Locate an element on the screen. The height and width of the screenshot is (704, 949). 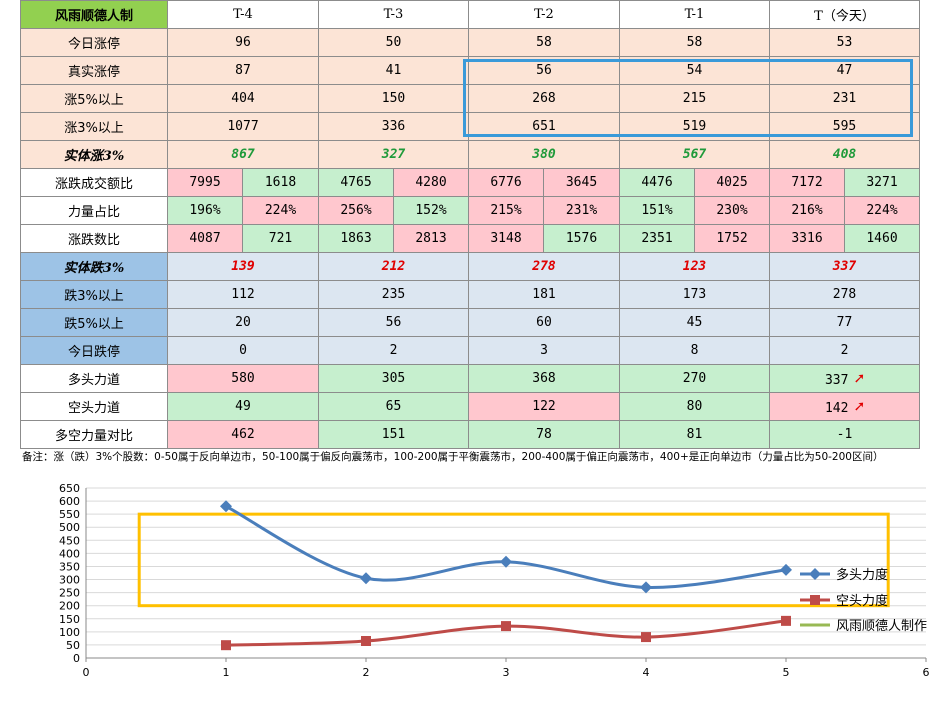
value-cell: 305 is located at coordinates (393, 378).